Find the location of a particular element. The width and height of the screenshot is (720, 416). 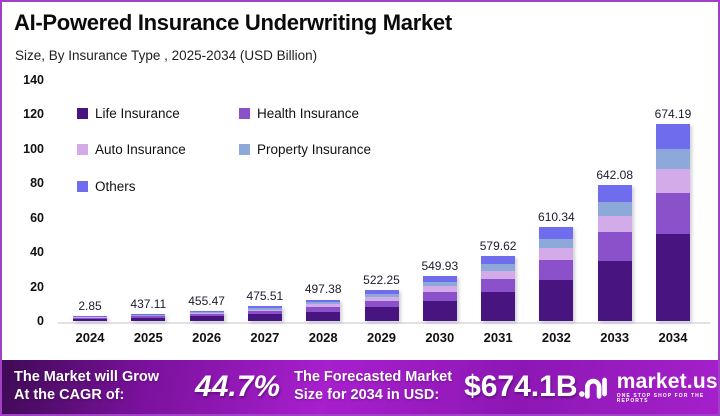

legend-item-others: Others is located at coordinates (106, 186).